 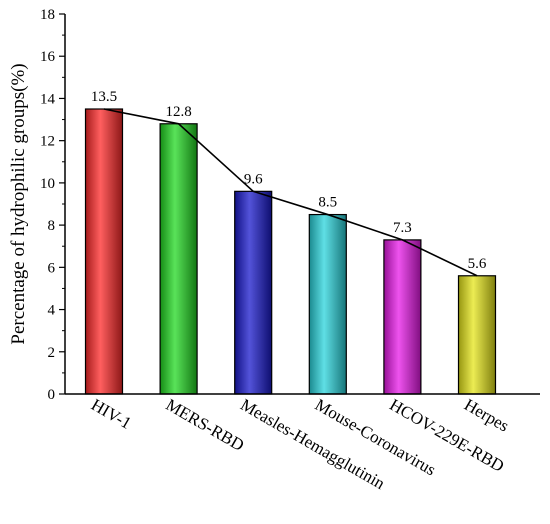 What do you see at coordinates (375, 437) in the screenshot?
I see `category-label: Mouse-Coronavirus` at bounding box center [375, 437].